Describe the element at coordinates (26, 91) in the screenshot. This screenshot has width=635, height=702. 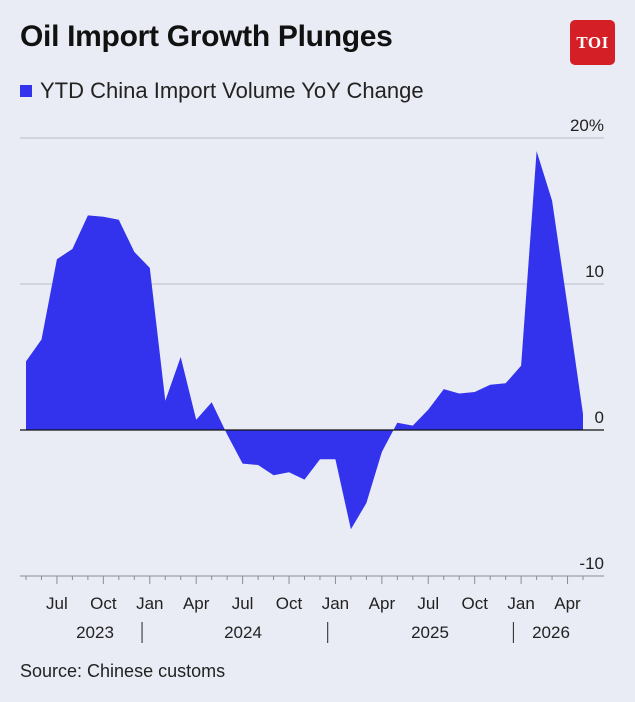
I see `legend-swatch` at that location.